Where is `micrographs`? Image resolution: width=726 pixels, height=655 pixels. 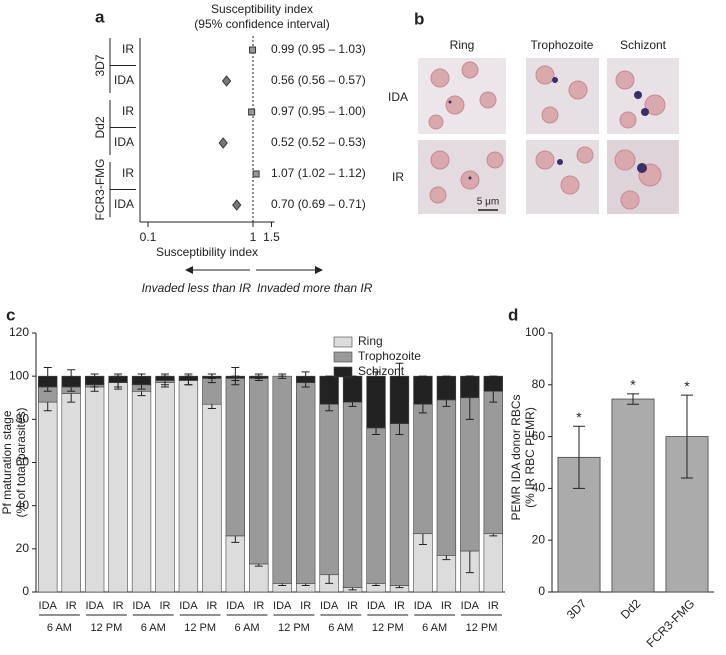
micrographs is located at coordinates (548, 136).